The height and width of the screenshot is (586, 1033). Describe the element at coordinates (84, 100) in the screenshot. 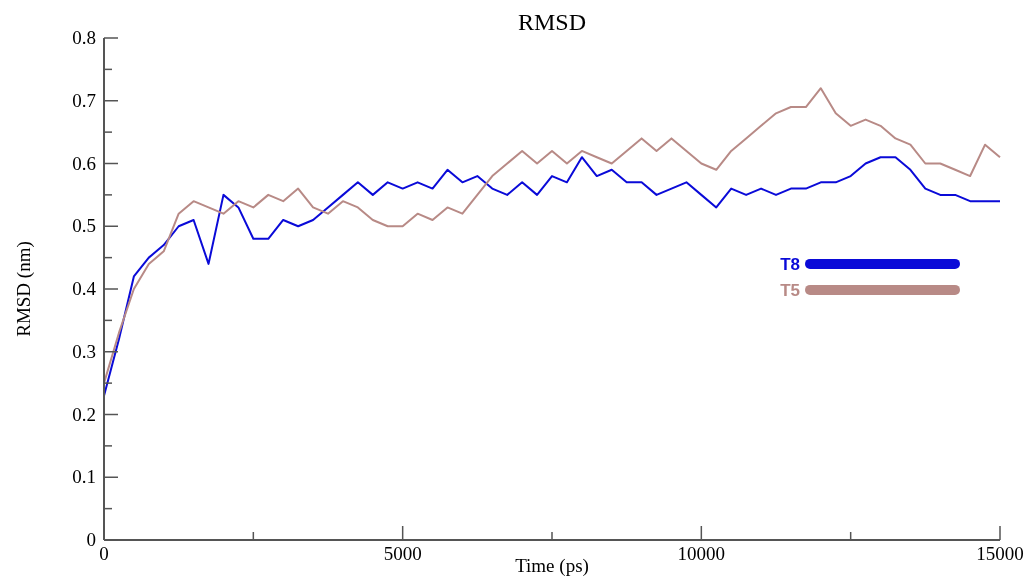

I see `y-tick-label: 0.7` at that location.